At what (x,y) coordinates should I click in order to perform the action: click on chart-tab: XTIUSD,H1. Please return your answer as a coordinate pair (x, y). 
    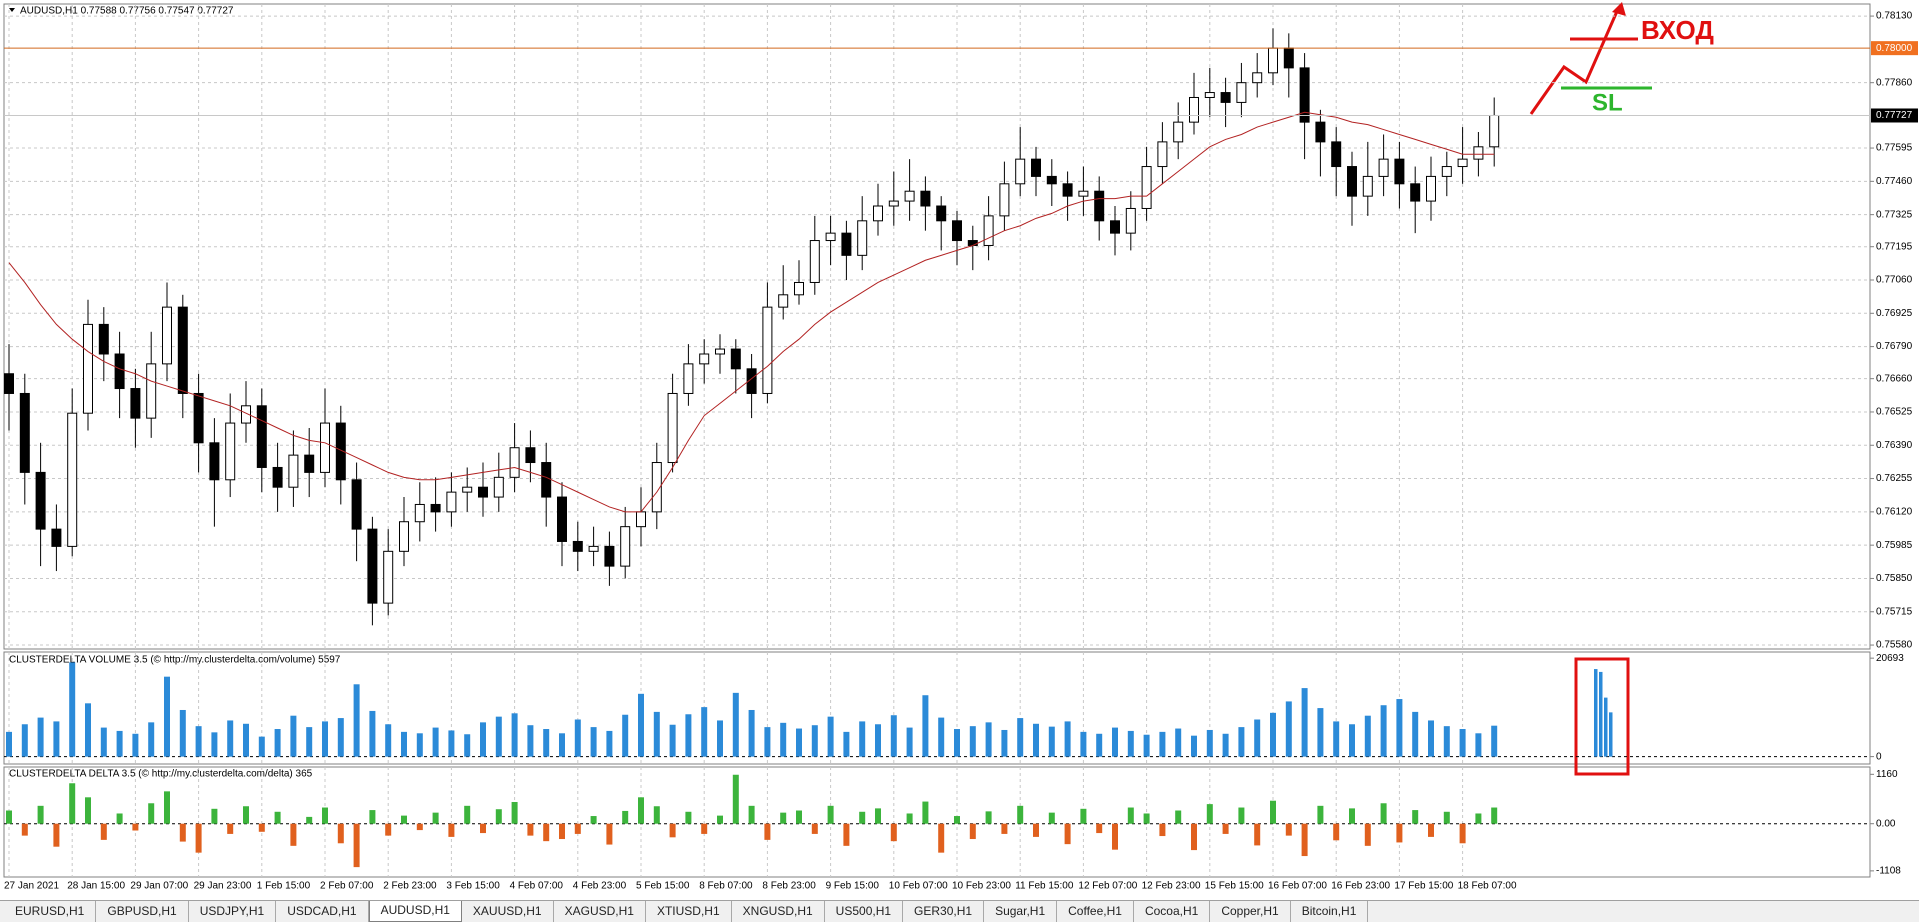
    Looking at the image, I should click on (689, 911).